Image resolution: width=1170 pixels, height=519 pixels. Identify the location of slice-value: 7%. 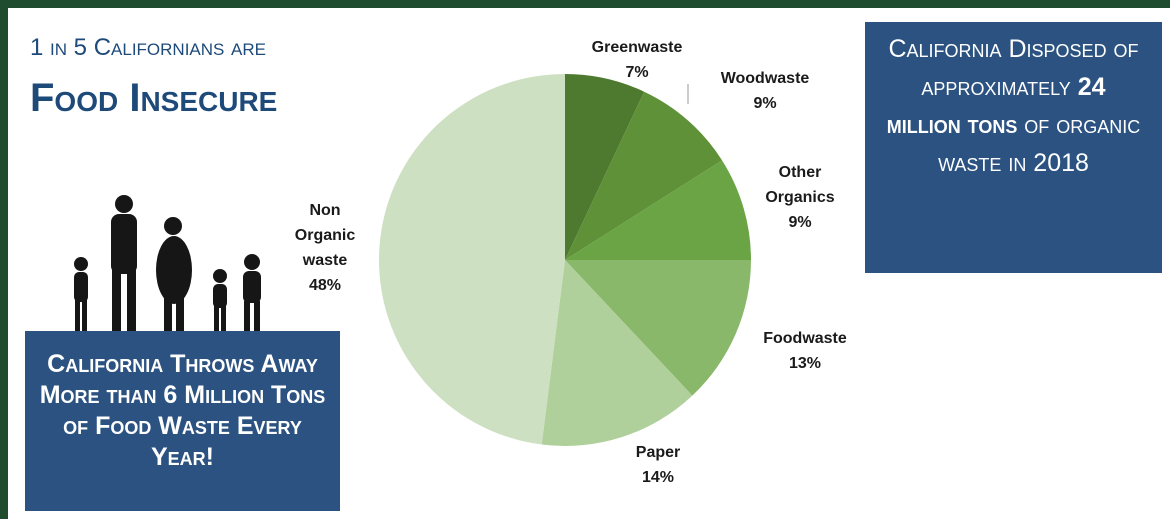
(637, 72).